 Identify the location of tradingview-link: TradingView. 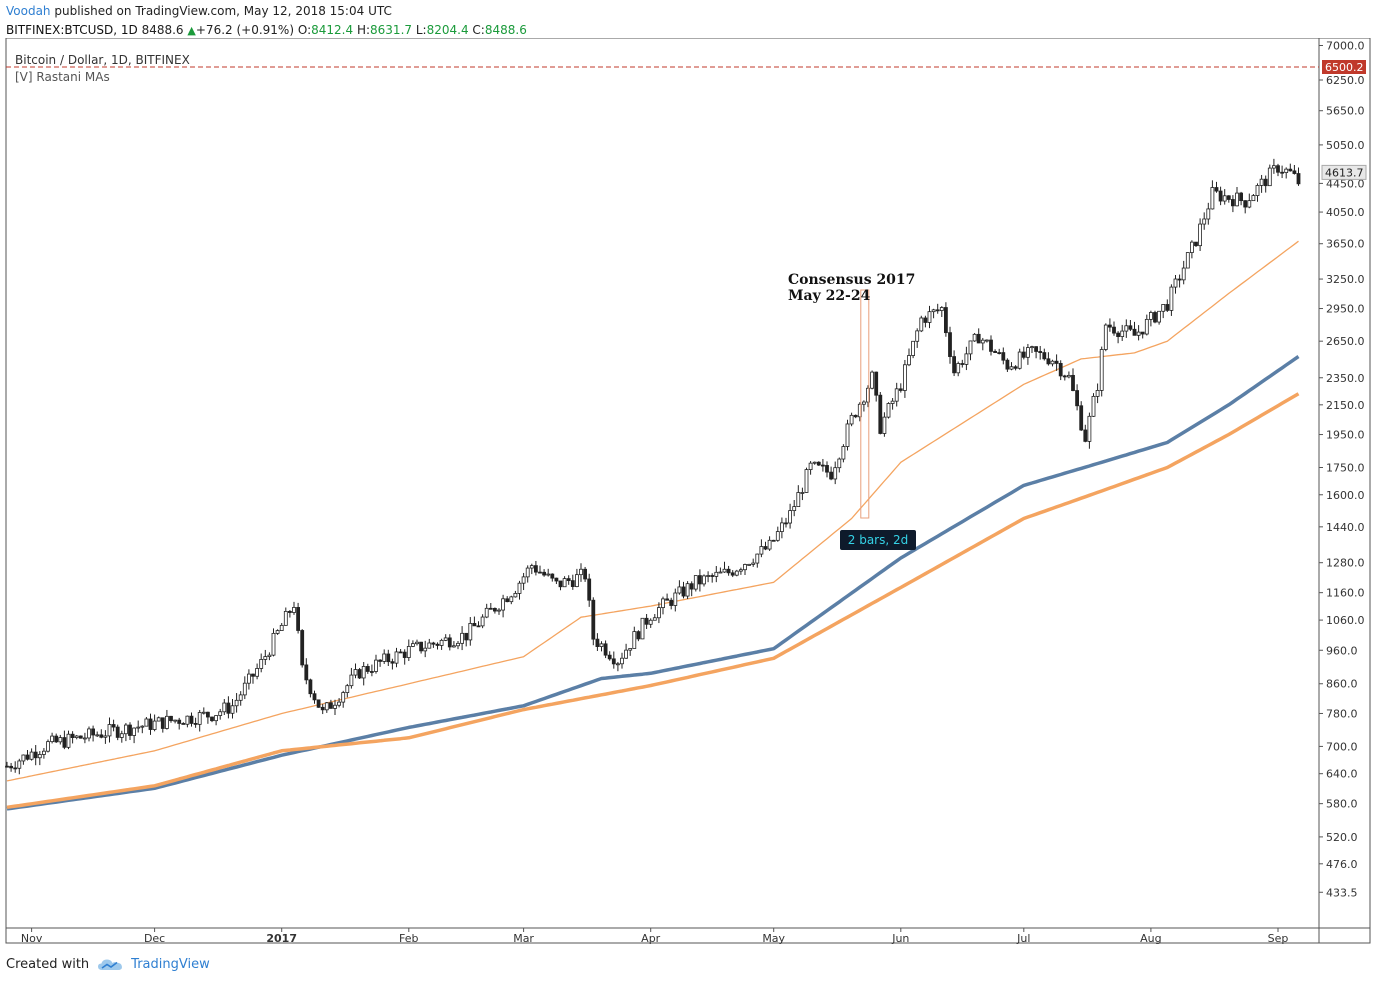
(170, 964).